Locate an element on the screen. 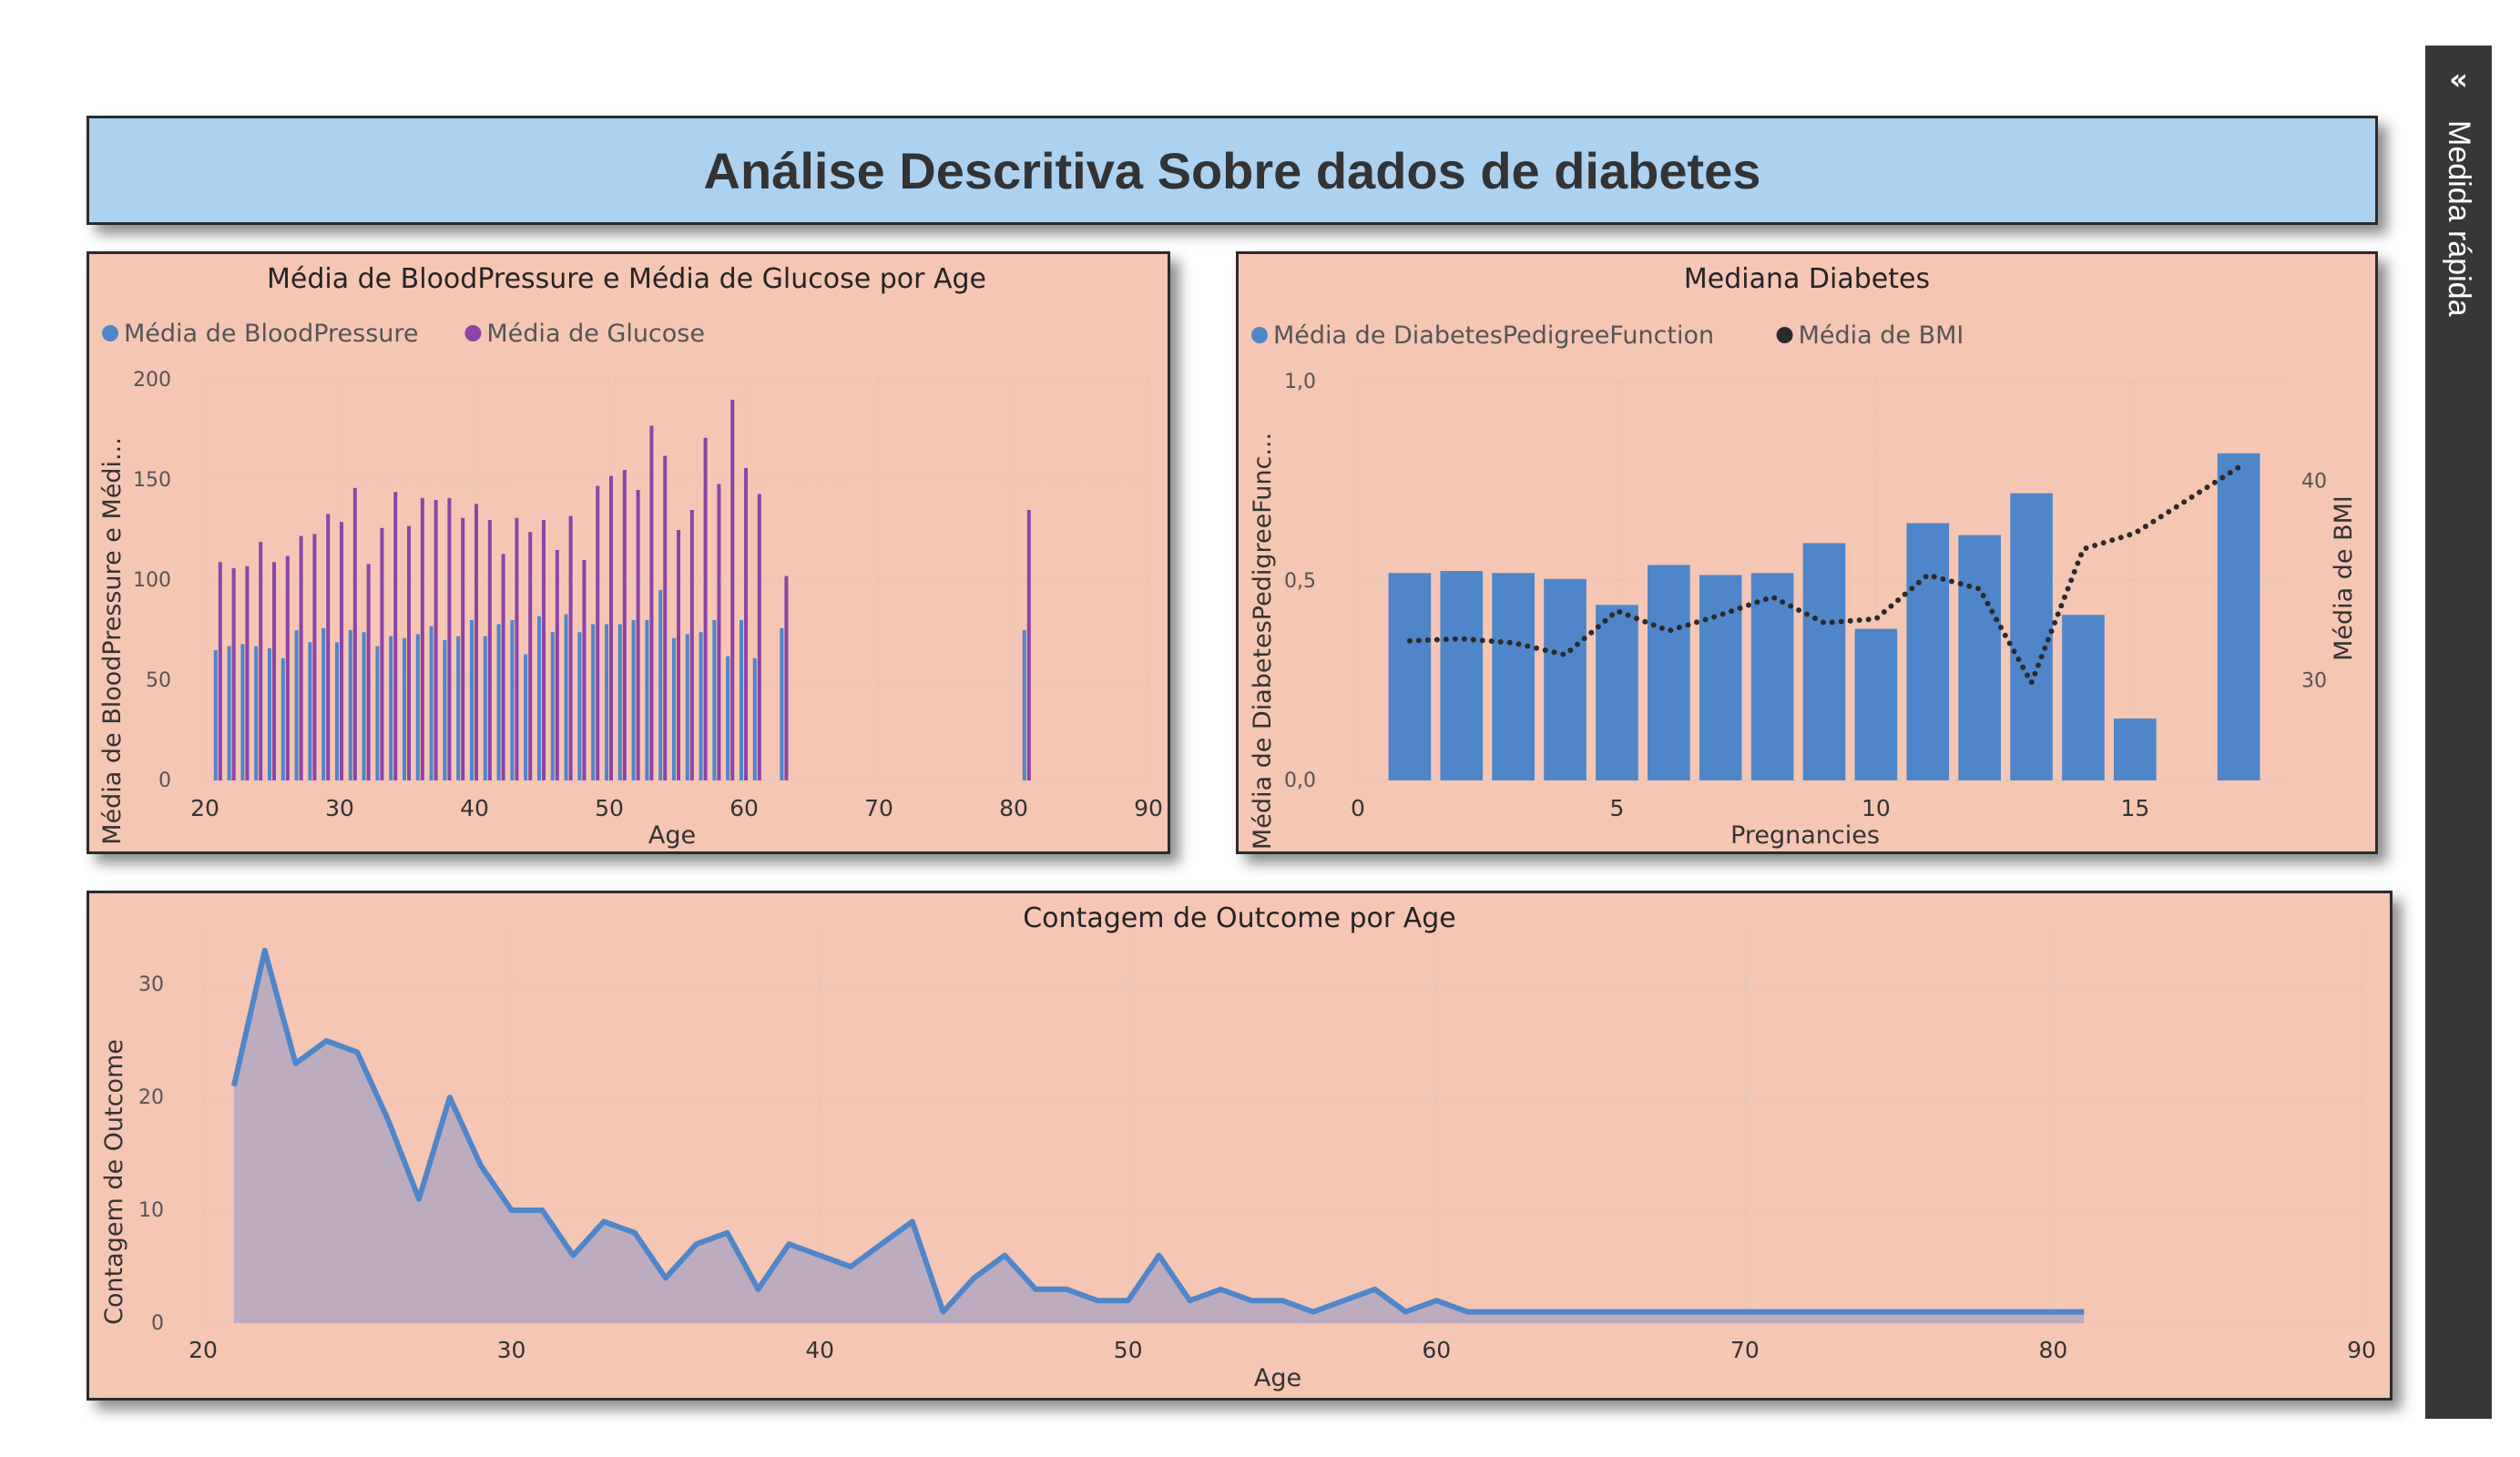 Image resolution: width=2520 pixels, height=1457 pixels. legend-label: Média de BloodPressure is located at coordinates (271, 334).